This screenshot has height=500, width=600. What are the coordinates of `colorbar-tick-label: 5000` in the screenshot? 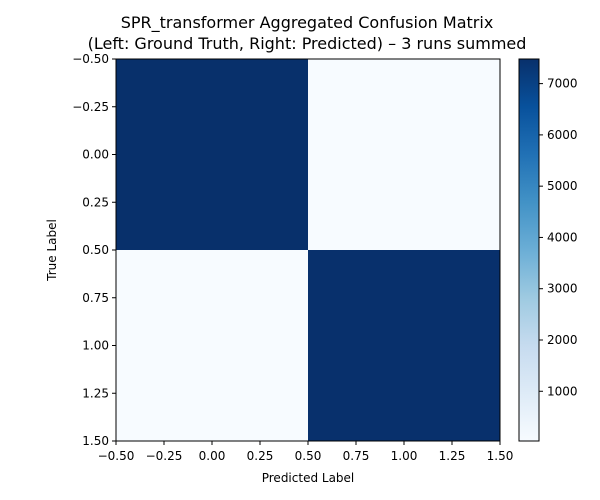 It's located at (562, 186).